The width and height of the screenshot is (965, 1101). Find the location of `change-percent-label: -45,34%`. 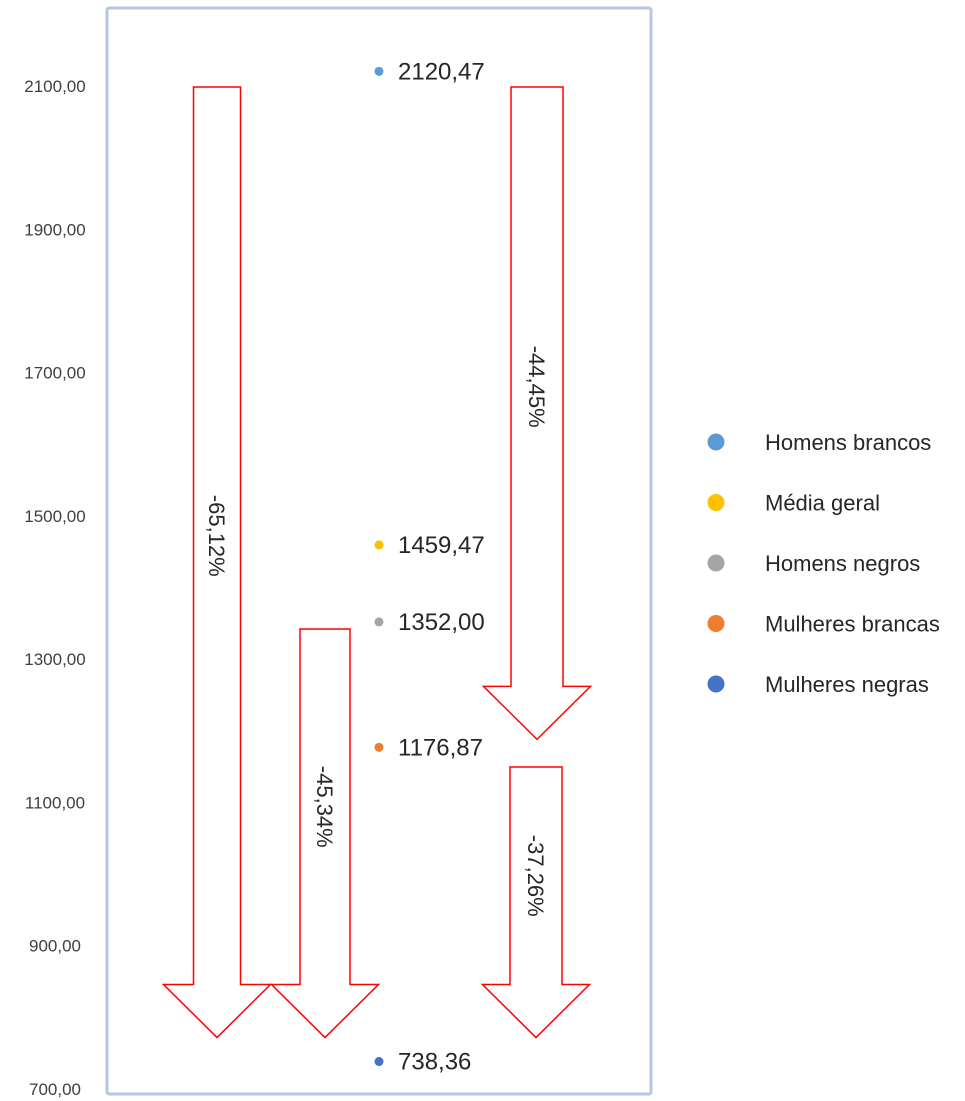

change-percent-label: -45,34% is located at coordinates (324, 807).